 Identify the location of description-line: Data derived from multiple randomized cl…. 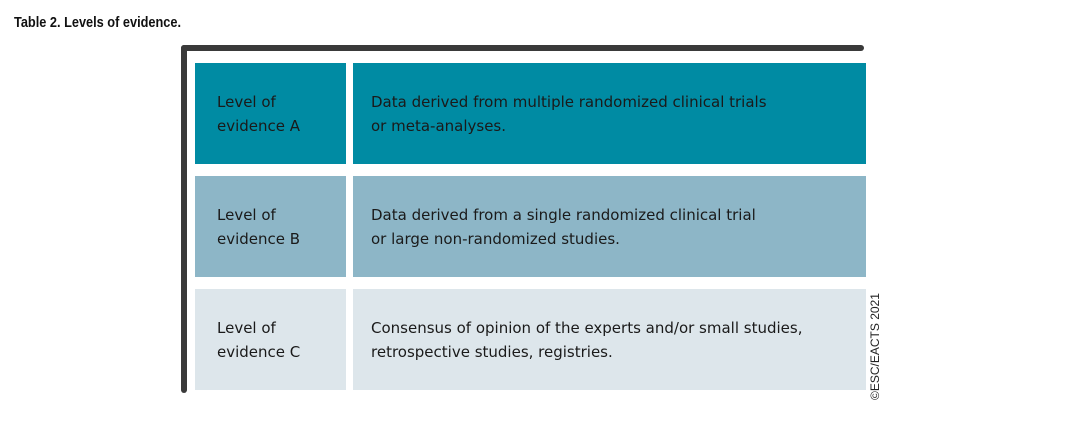
(569, 101).